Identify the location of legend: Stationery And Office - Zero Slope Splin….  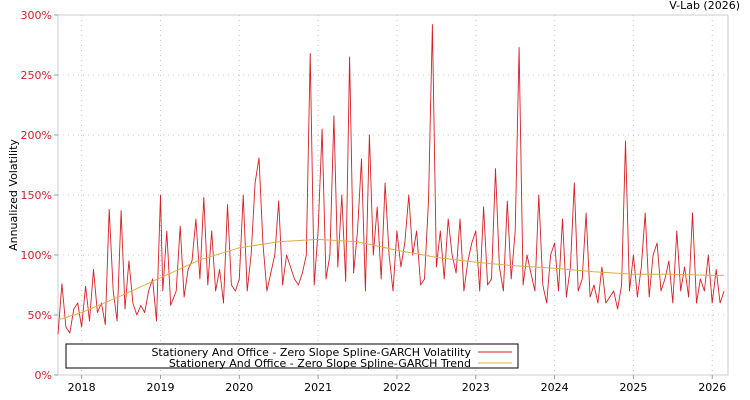
(292, 356).